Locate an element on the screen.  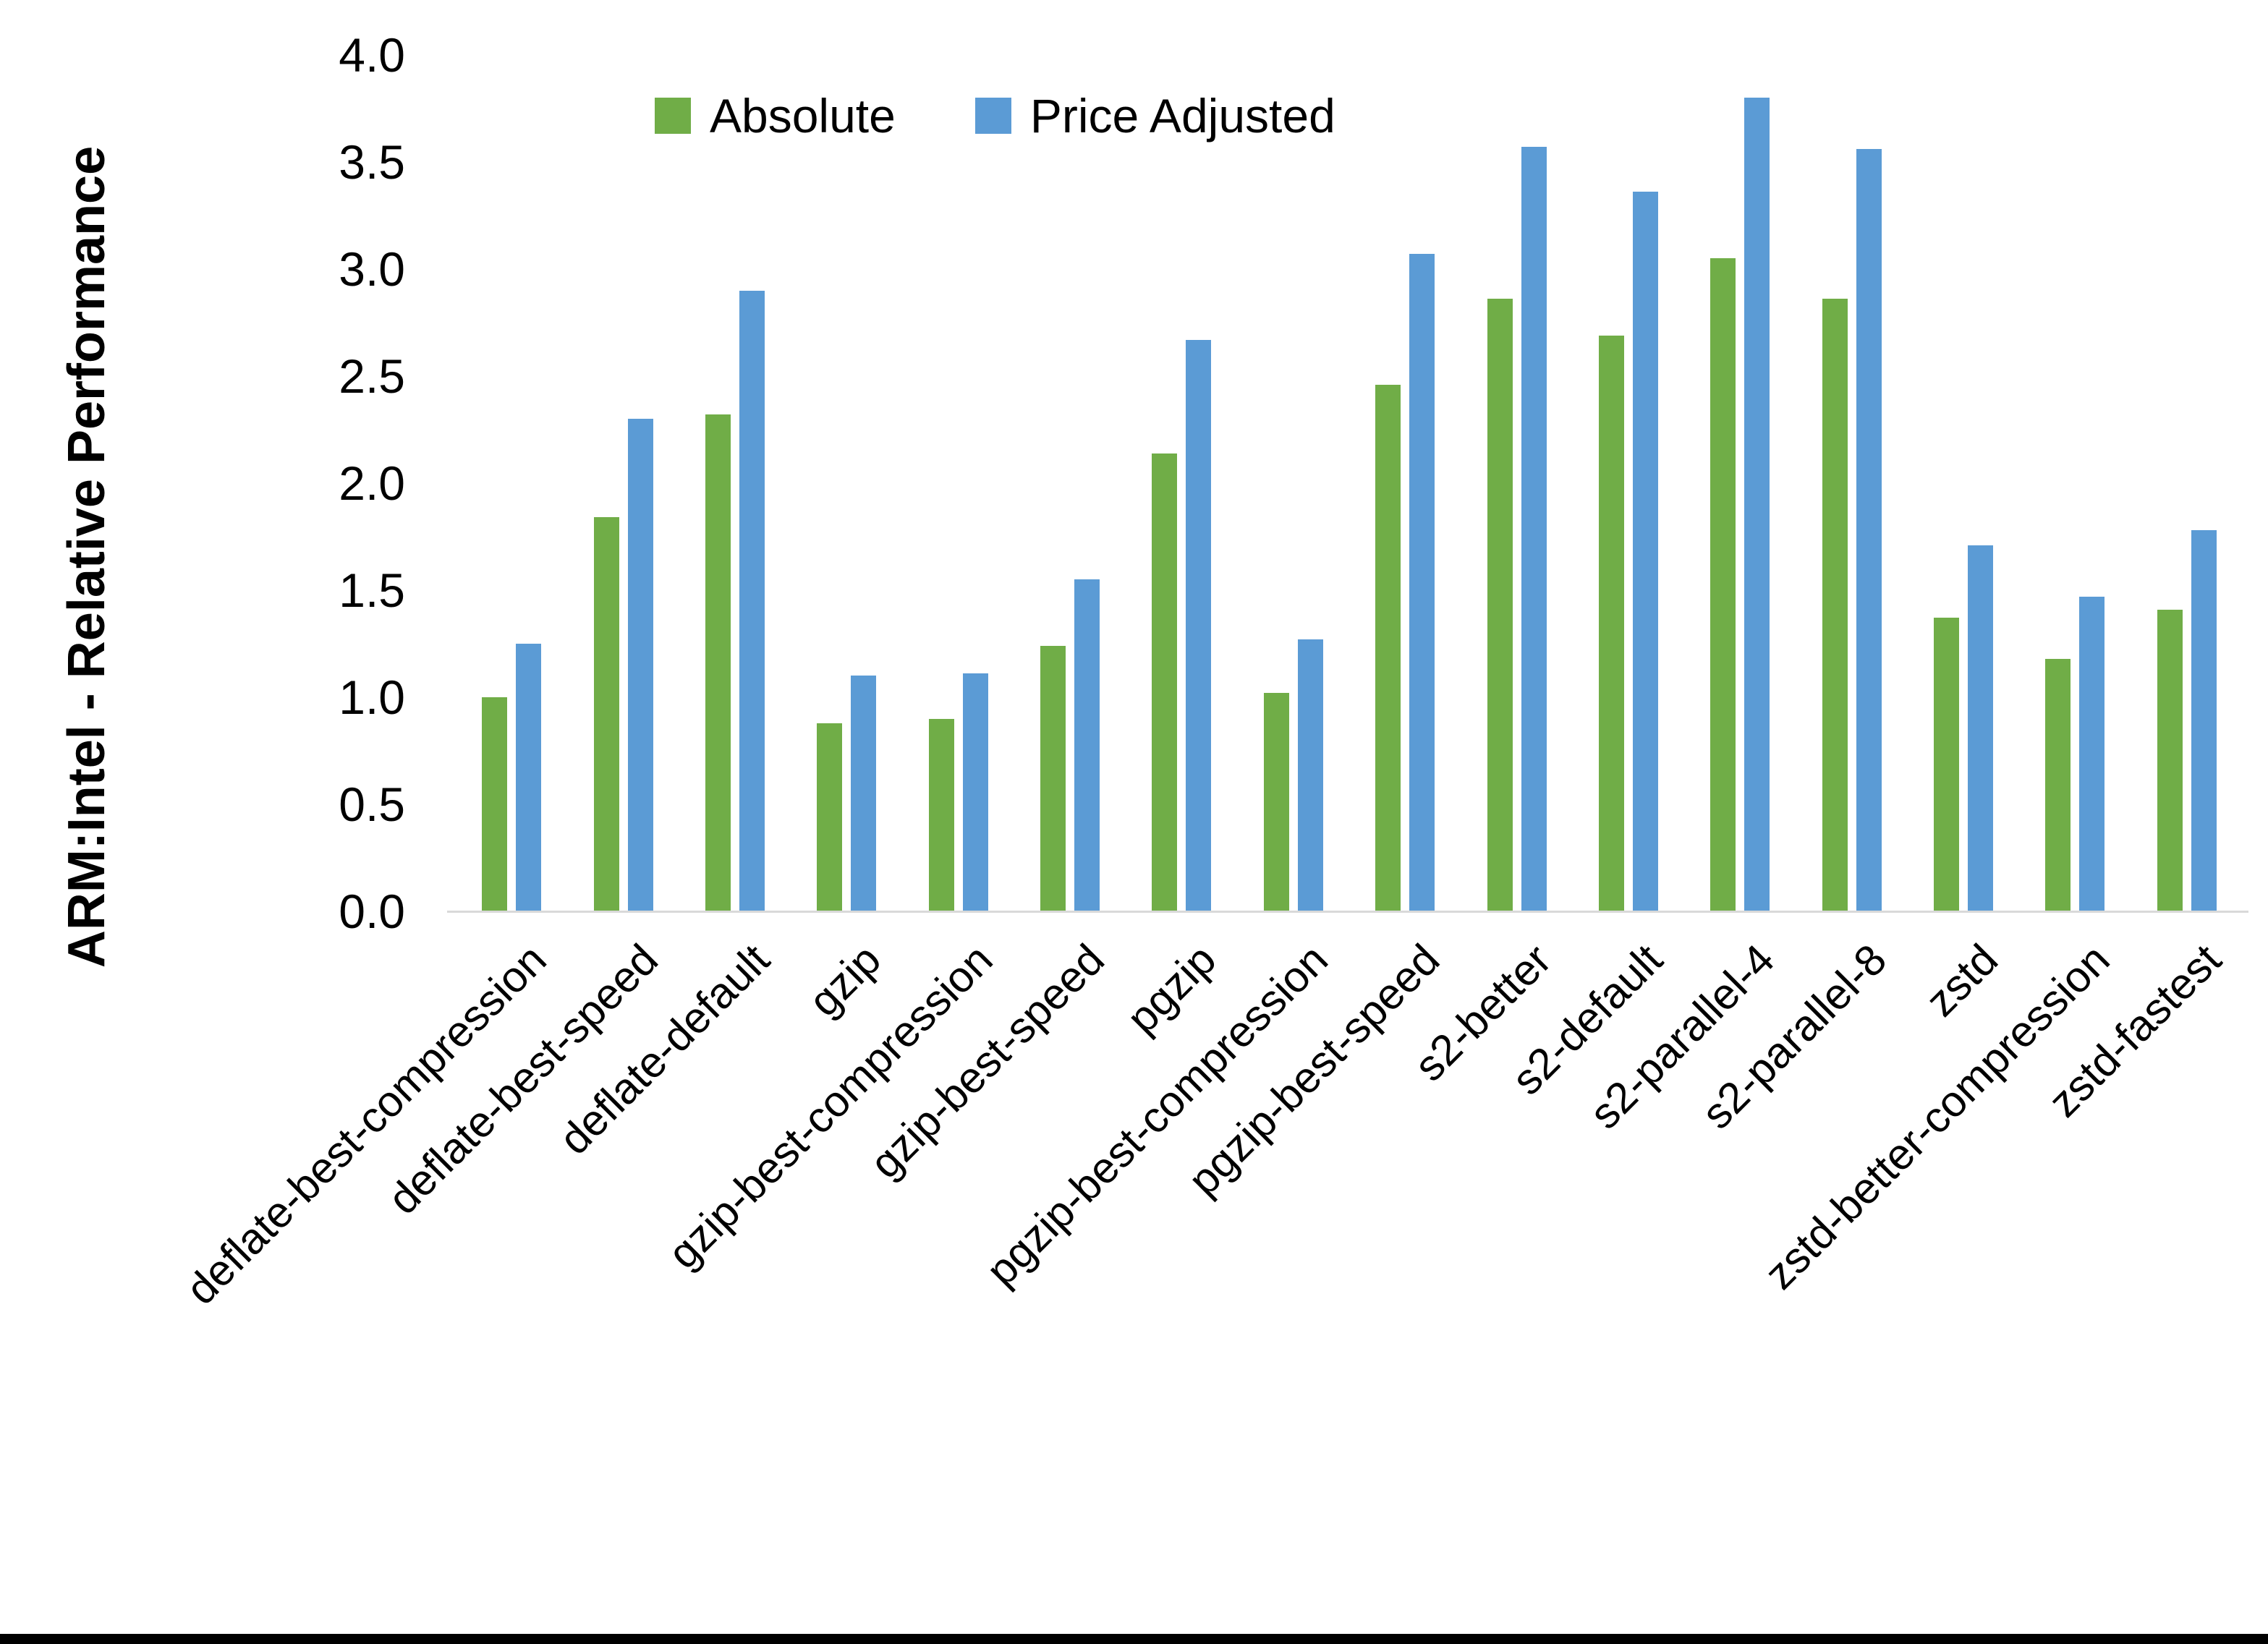
x-axis-label: s2-parallel-4 is located at coordinates (1682, 1036).